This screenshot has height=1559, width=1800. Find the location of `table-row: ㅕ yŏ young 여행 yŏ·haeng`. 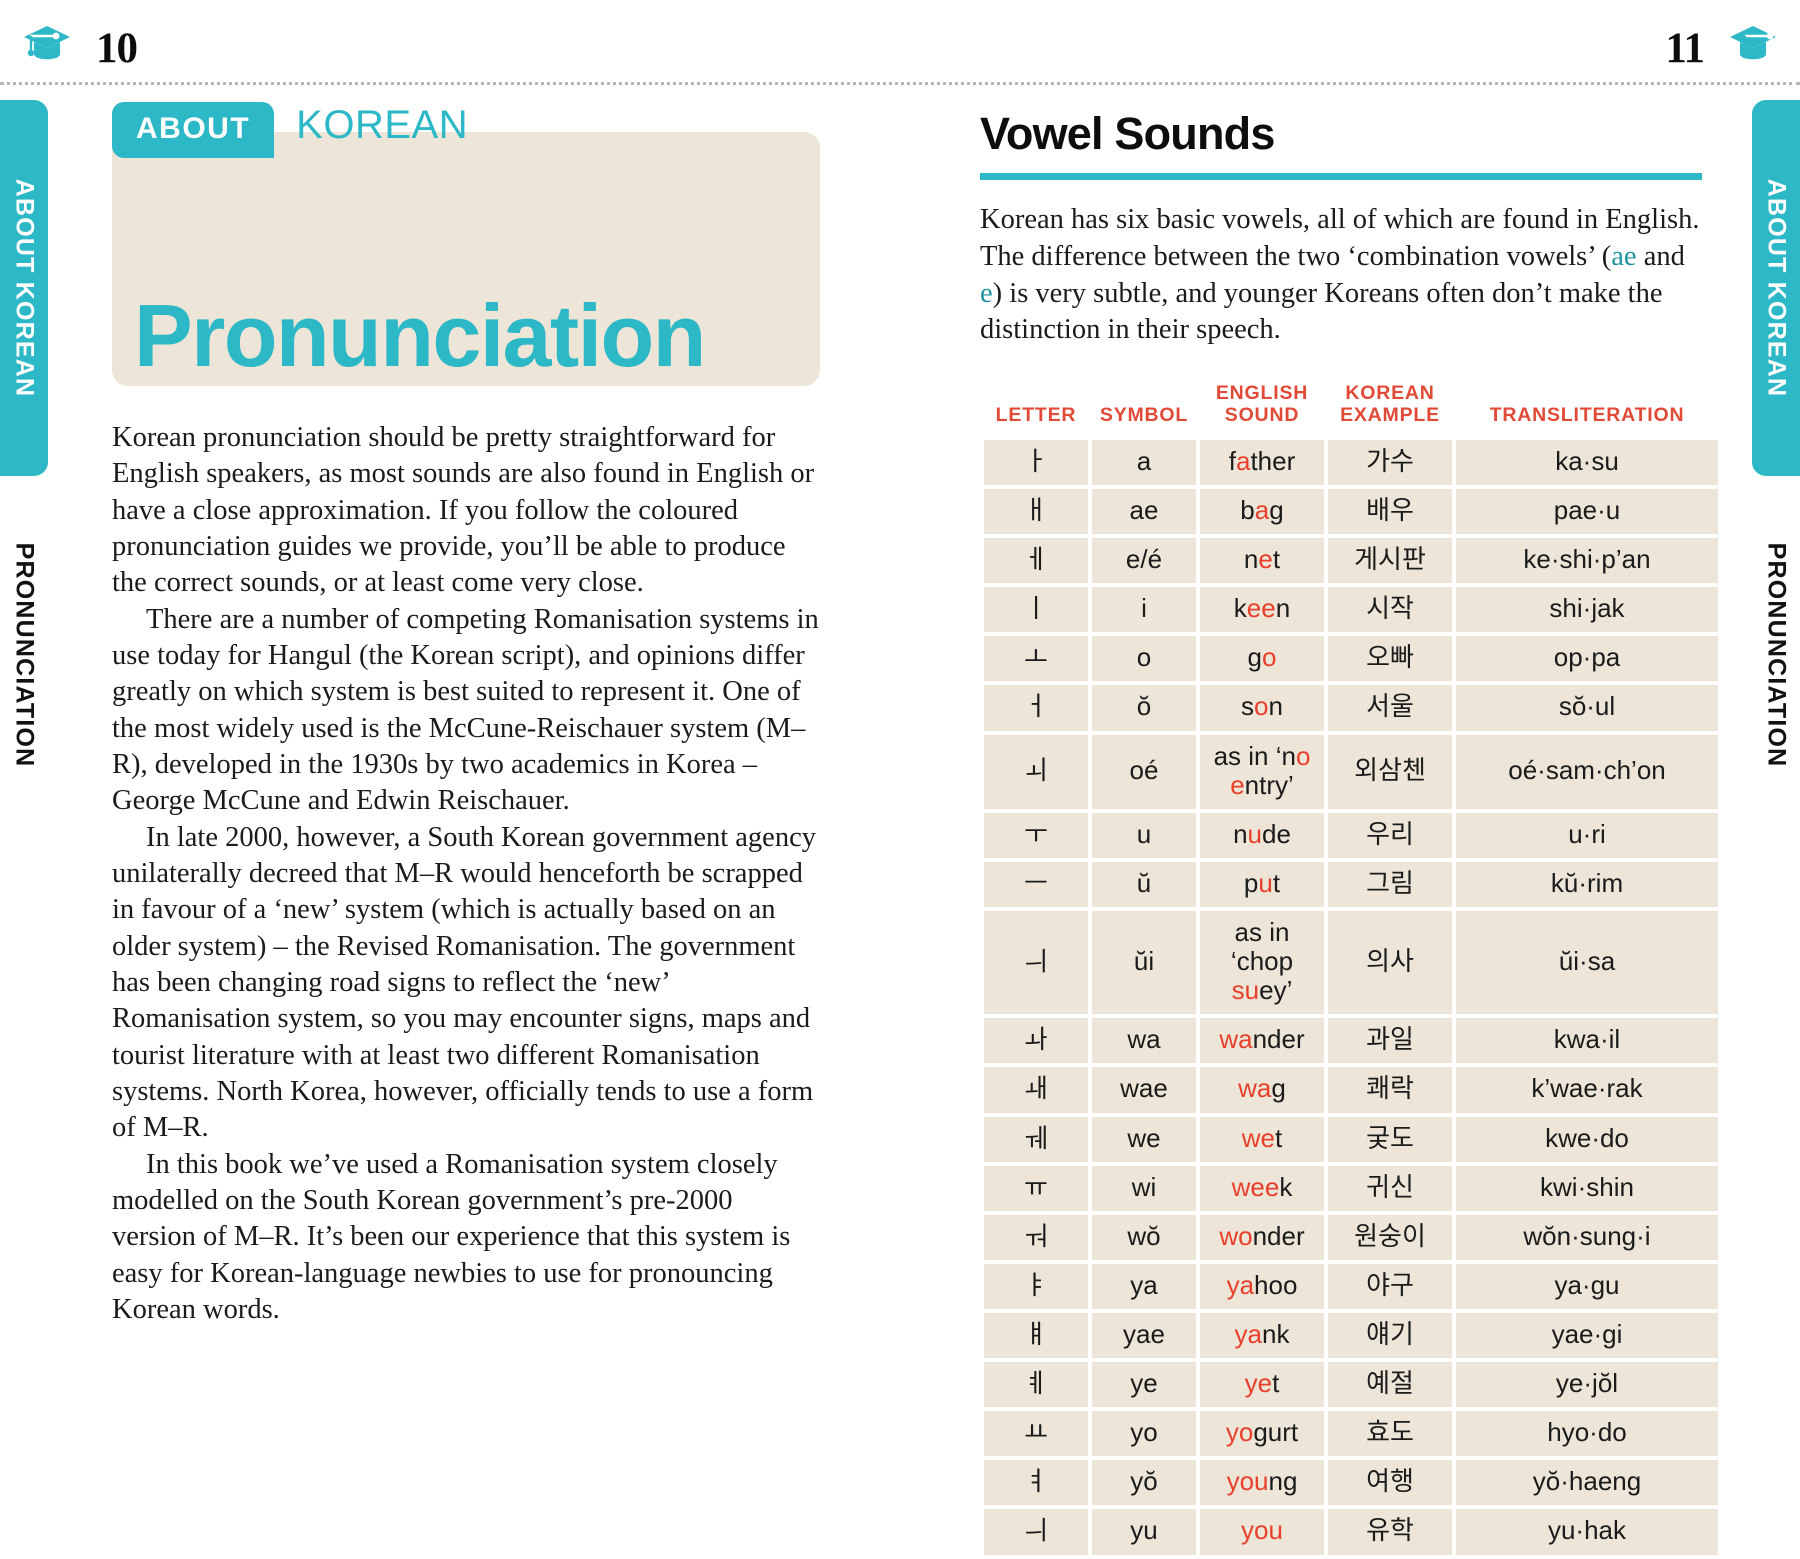

table-row: ㅕ yŏ young 여행 yŏ·haeng is located at coordinates (1351, 1483).